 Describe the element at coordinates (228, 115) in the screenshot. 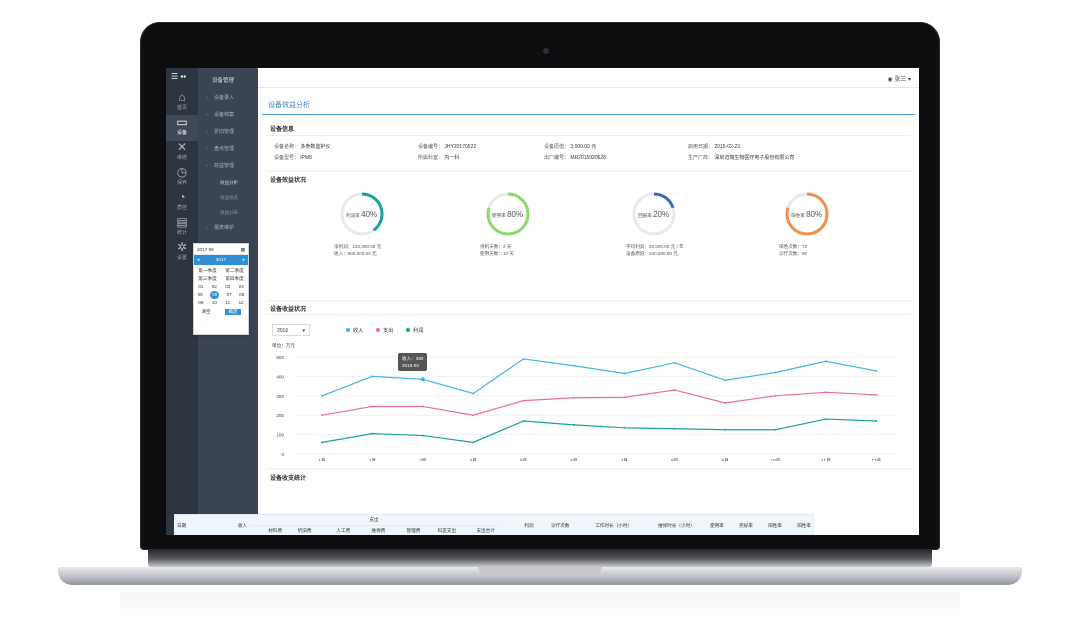

I see `menu-item: 设备档案` at that location.